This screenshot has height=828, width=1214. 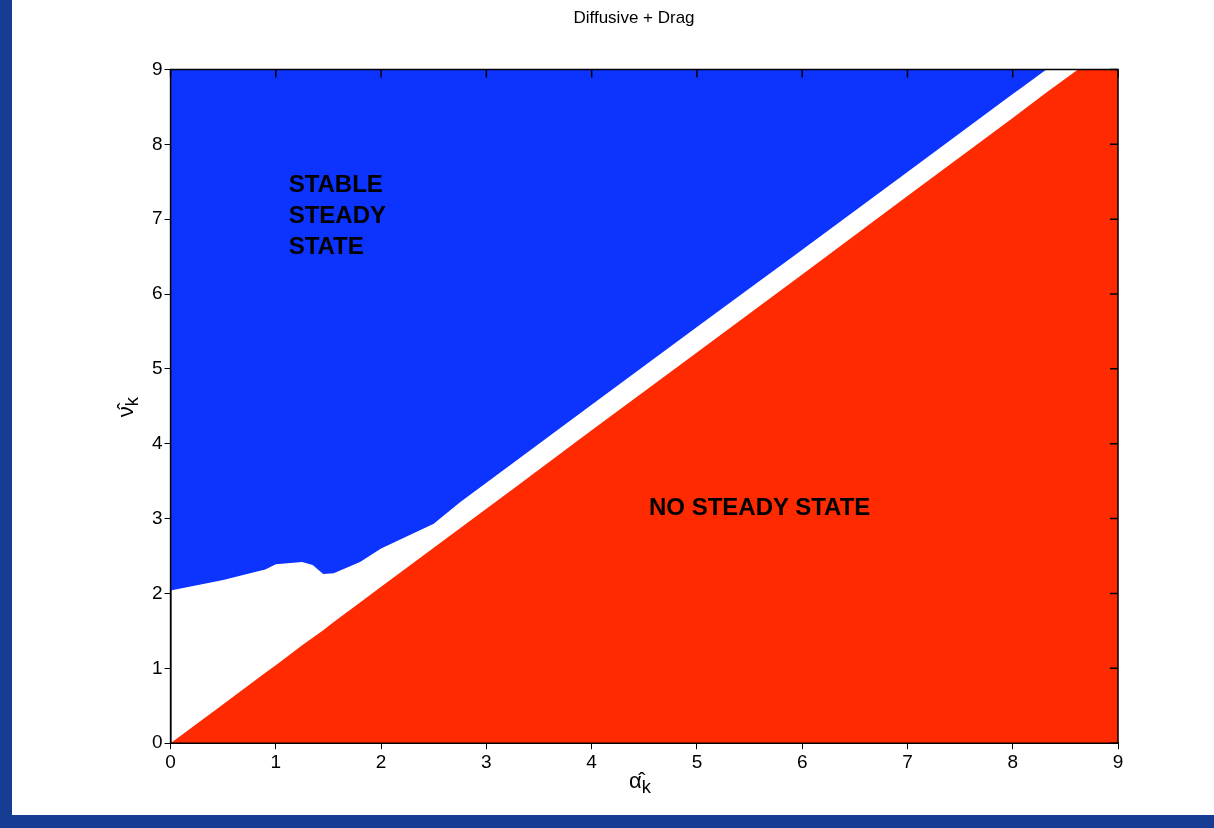 I want to click on x-tick-label: 8, so click(x=1013, y=761).